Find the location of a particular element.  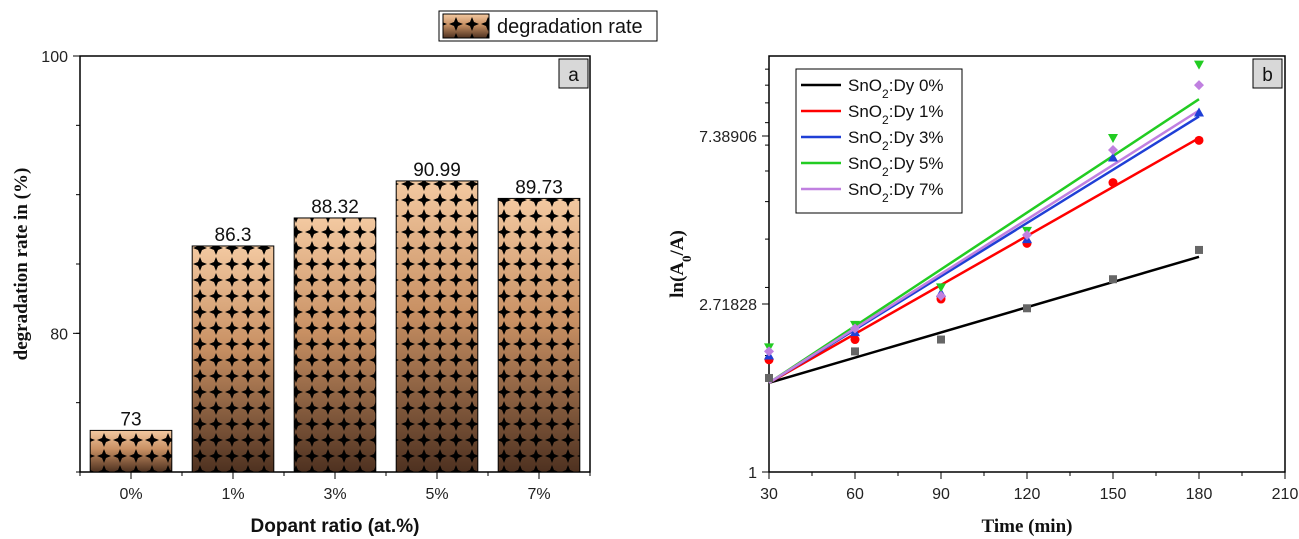

x-tick-label-b: 30 is located at coordinates (769, 494).